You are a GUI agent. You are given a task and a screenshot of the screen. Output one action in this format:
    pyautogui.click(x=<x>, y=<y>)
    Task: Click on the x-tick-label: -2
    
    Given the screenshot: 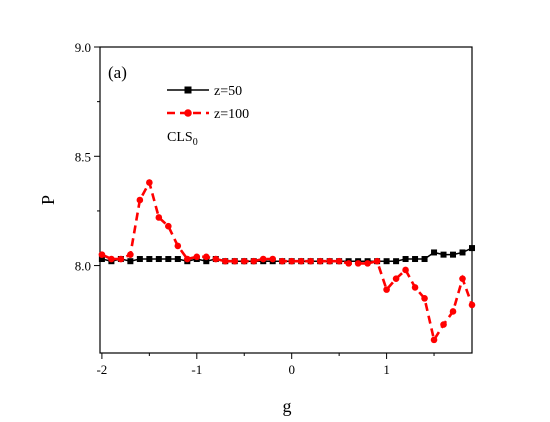 What is the action you would take?
    pyautogui.click(x=101, y=369)
    